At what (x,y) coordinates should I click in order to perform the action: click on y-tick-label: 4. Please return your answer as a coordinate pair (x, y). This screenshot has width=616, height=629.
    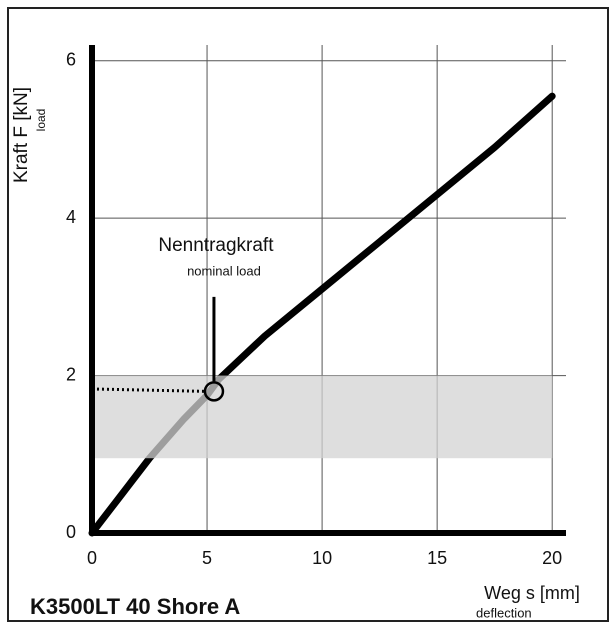
    Looking at the image, I should click on (71, 217).